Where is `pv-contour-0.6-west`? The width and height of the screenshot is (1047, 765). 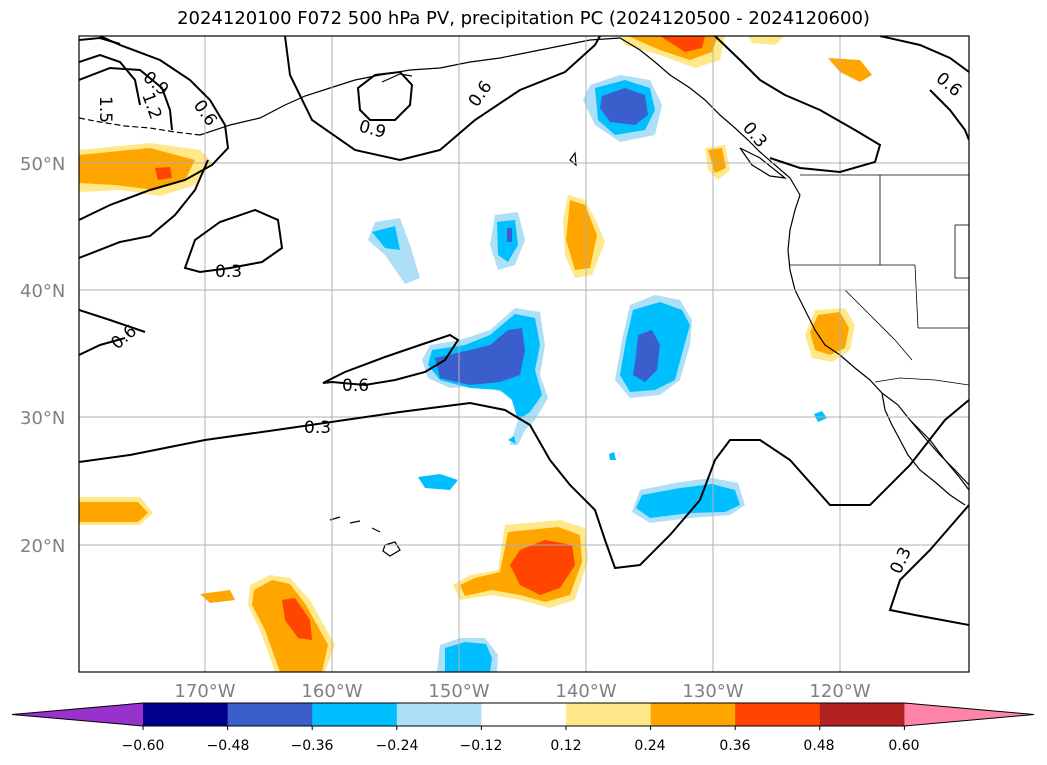
pv-contour-0.6-west is located at coordinates (112, 321).